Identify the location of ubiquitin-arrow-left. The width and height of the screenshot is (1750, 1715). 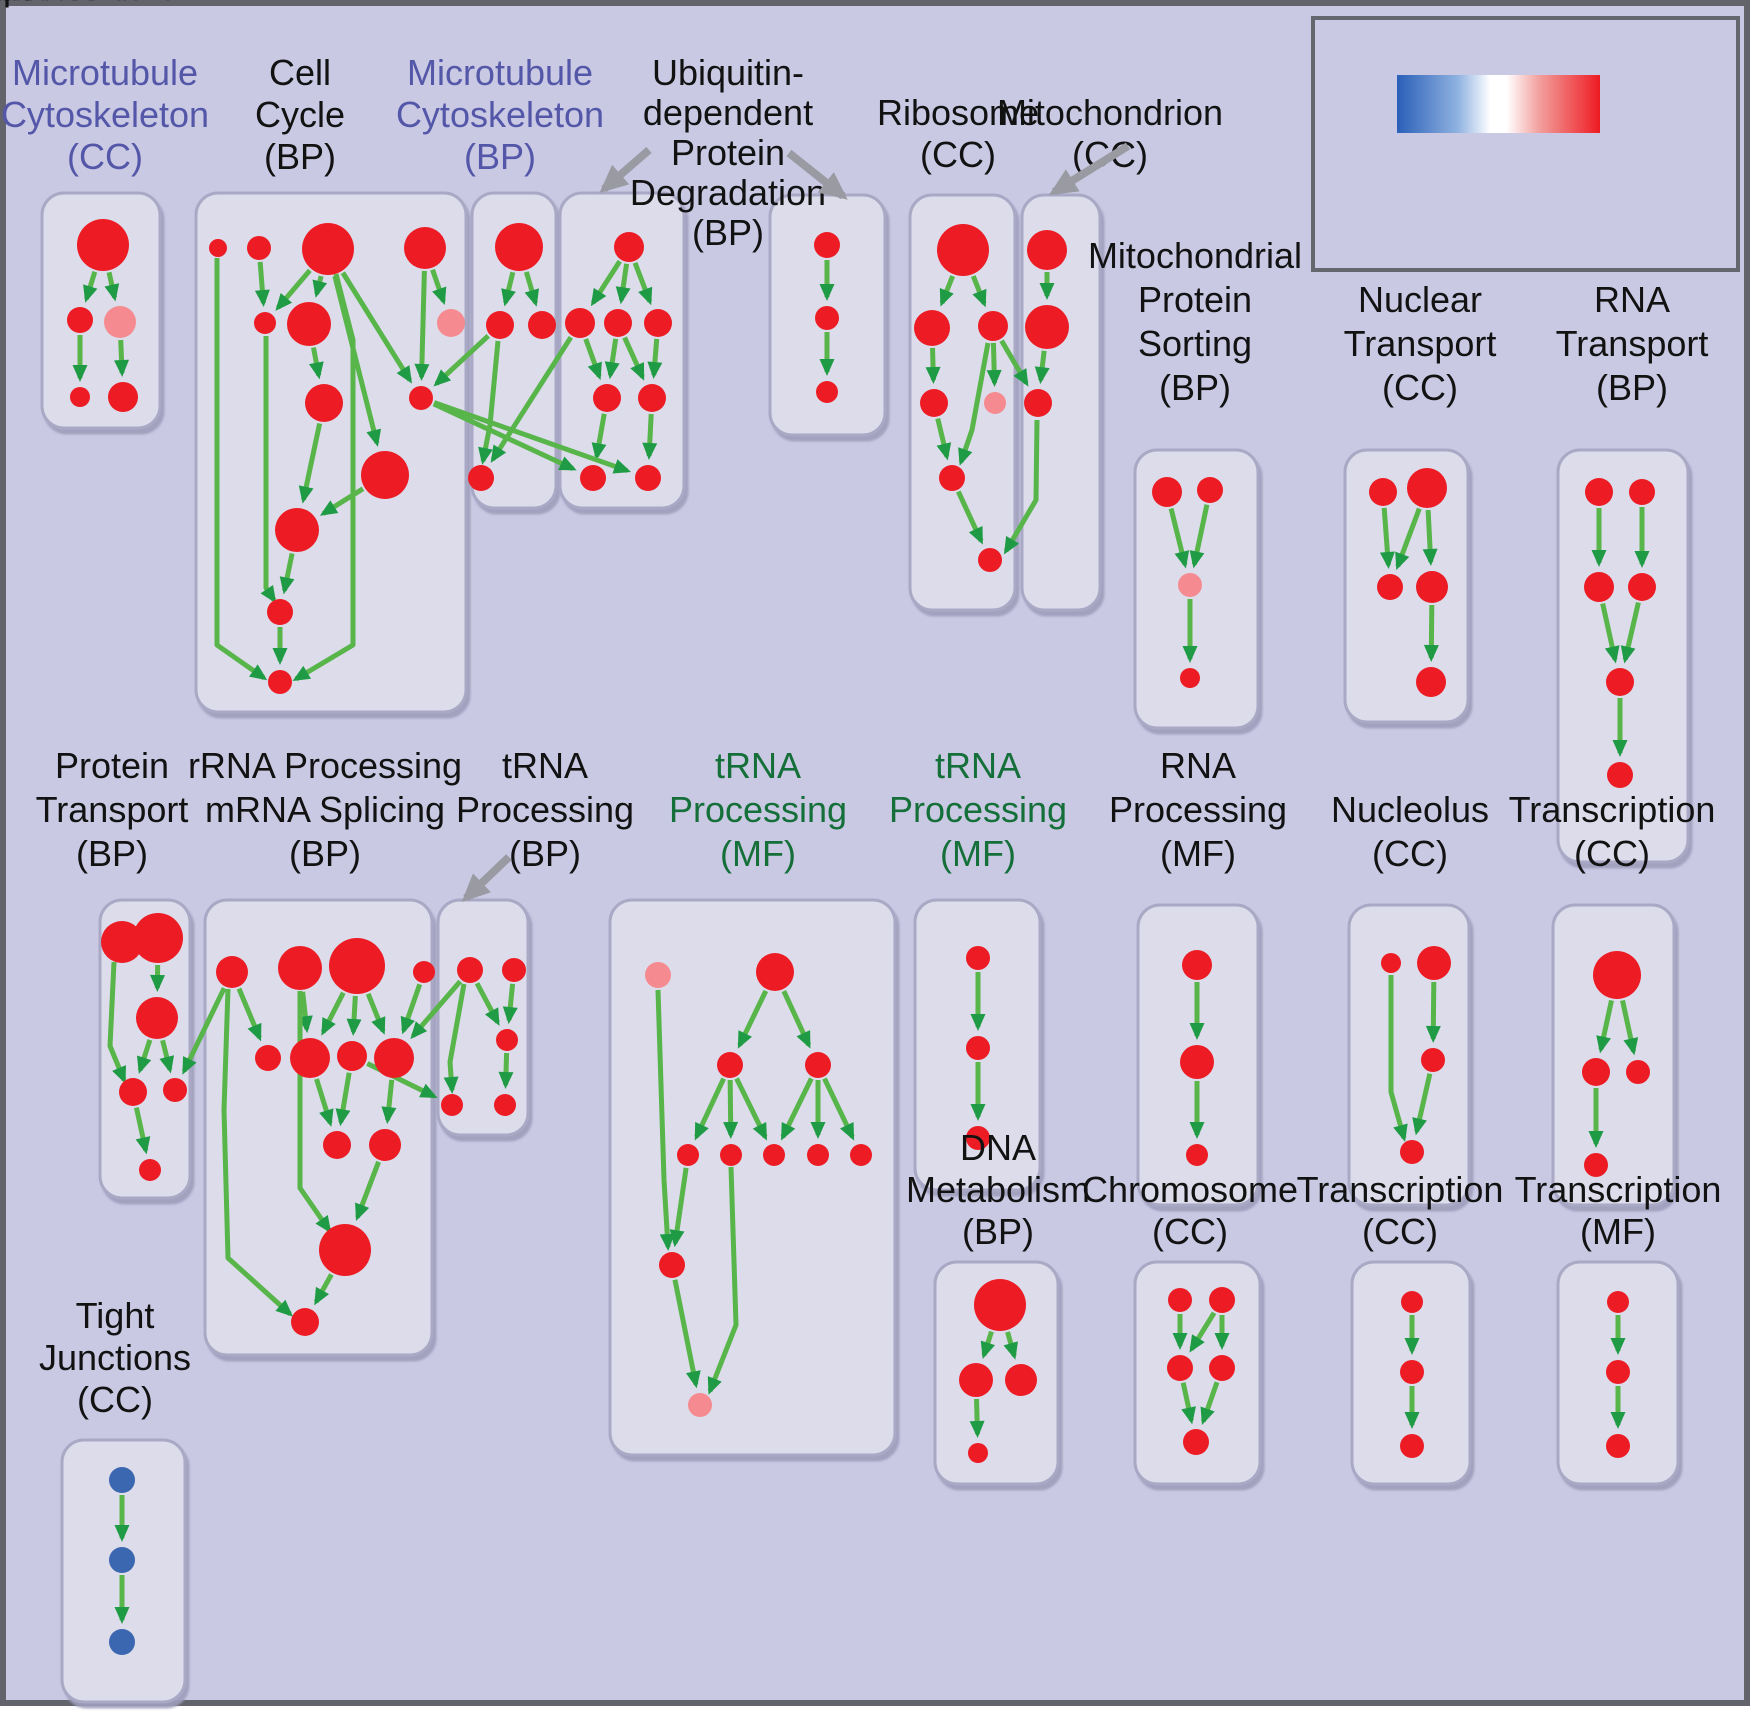
(625, 169).